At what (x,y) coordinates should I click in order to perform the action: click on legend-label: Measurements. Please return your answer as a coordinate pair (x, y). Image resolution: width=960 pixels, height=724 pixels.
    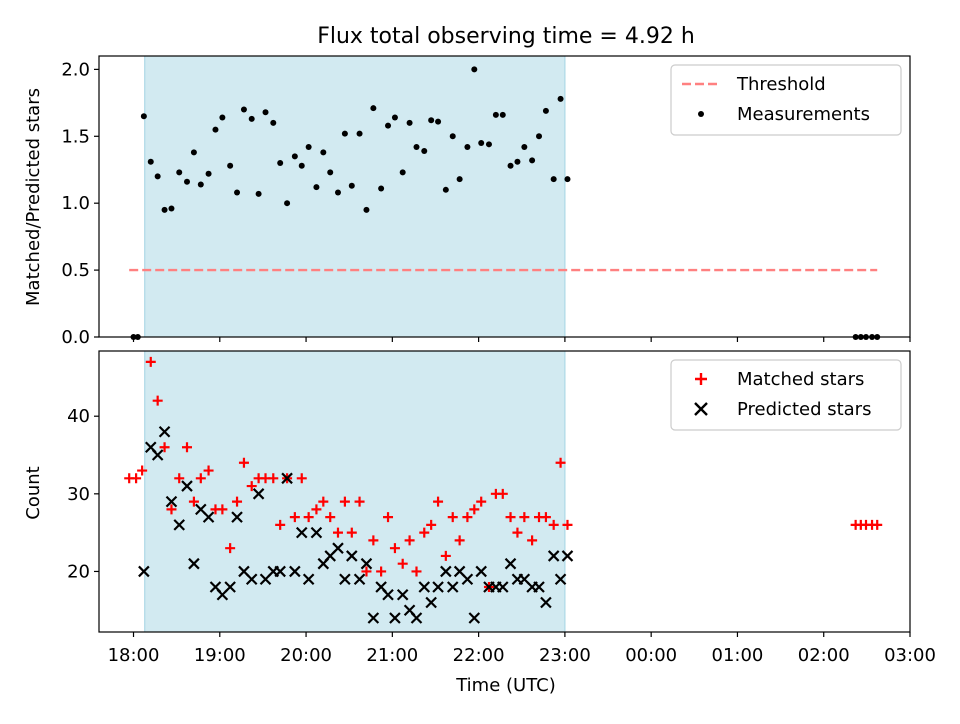
    Looking at the image, I should click on (803, 114).